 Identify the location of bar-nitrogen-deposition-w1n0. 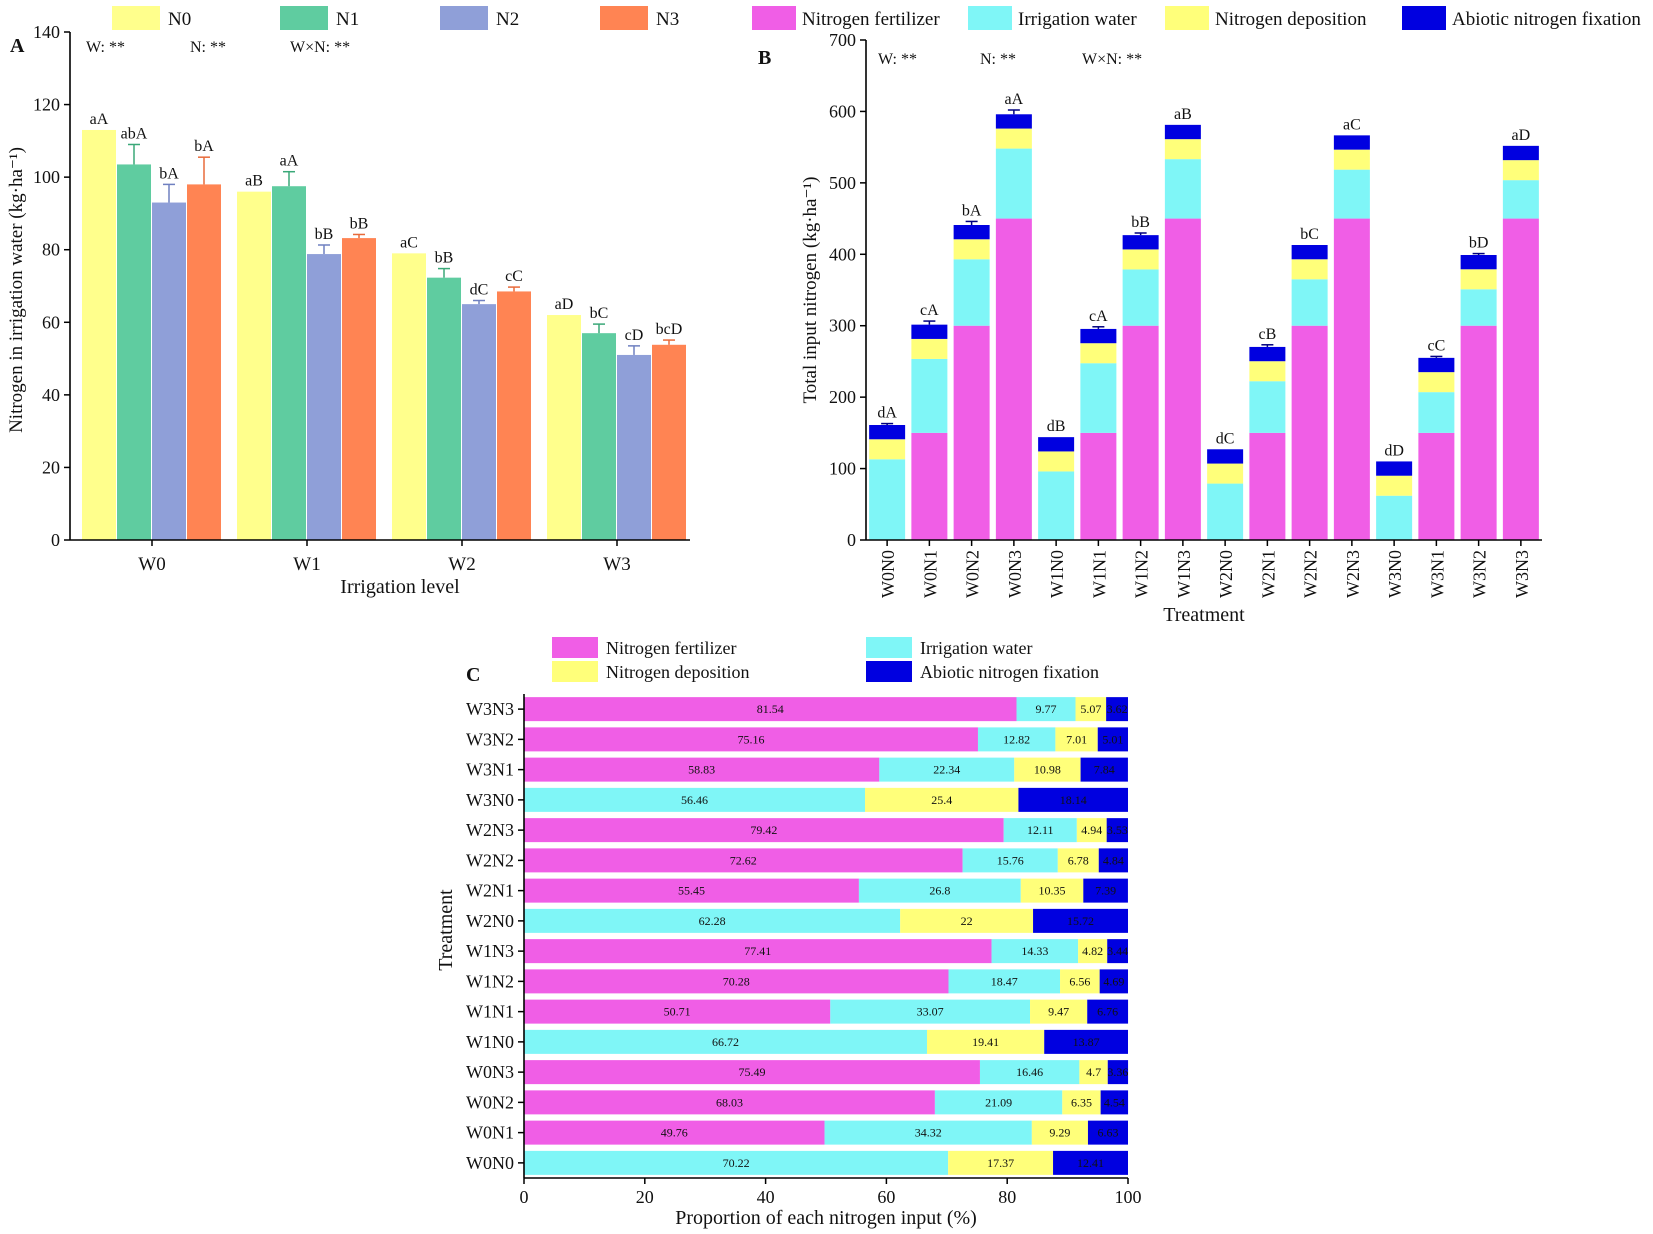
(985, 1041).